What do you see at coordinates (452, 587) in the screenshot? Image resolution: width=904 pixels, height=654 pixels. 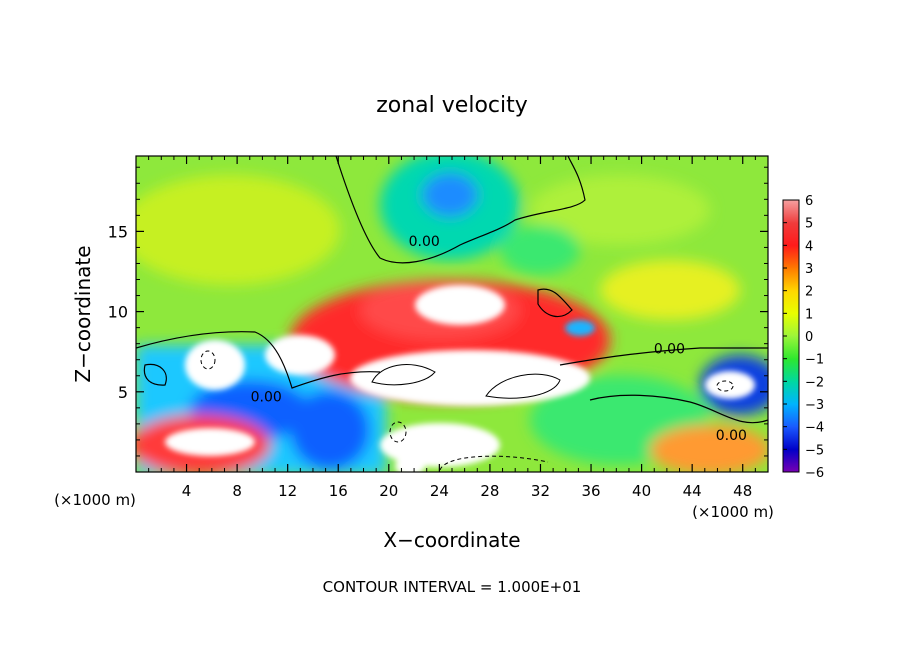 I see `contour-interval-note: CONTOUR INTERVAL = 1.000E+01` at bounding box center [452, 587].